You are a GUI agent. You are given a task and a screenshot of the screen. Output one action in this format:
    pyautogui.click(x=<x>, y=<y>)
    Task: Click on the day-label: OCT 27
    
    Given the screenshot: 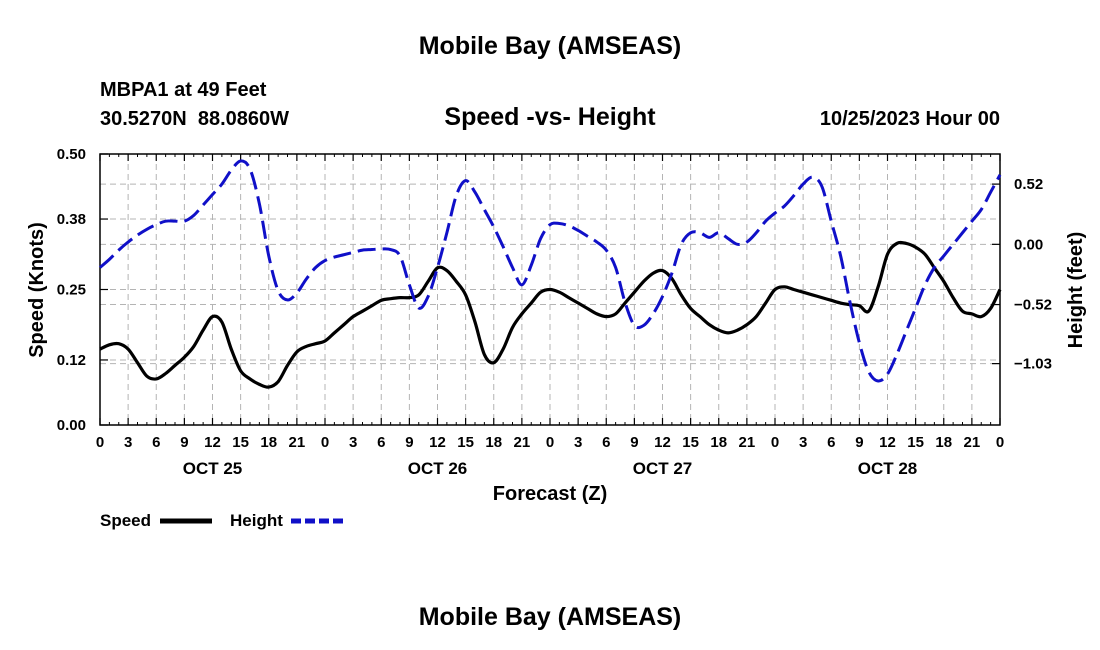 What is the action you would take?
    pyautogui.click(x=663, y=468)
    